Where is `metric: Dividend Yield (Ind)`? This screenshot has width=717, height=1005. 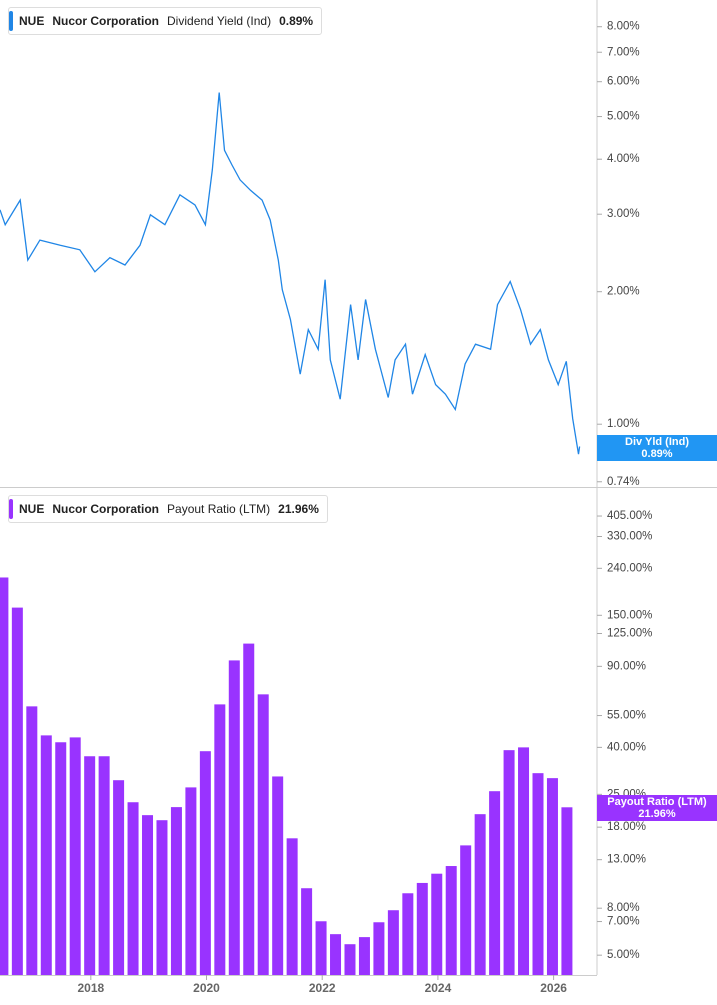 metric: Dividend Yield (Ind) is located at coordinates (219, 21).